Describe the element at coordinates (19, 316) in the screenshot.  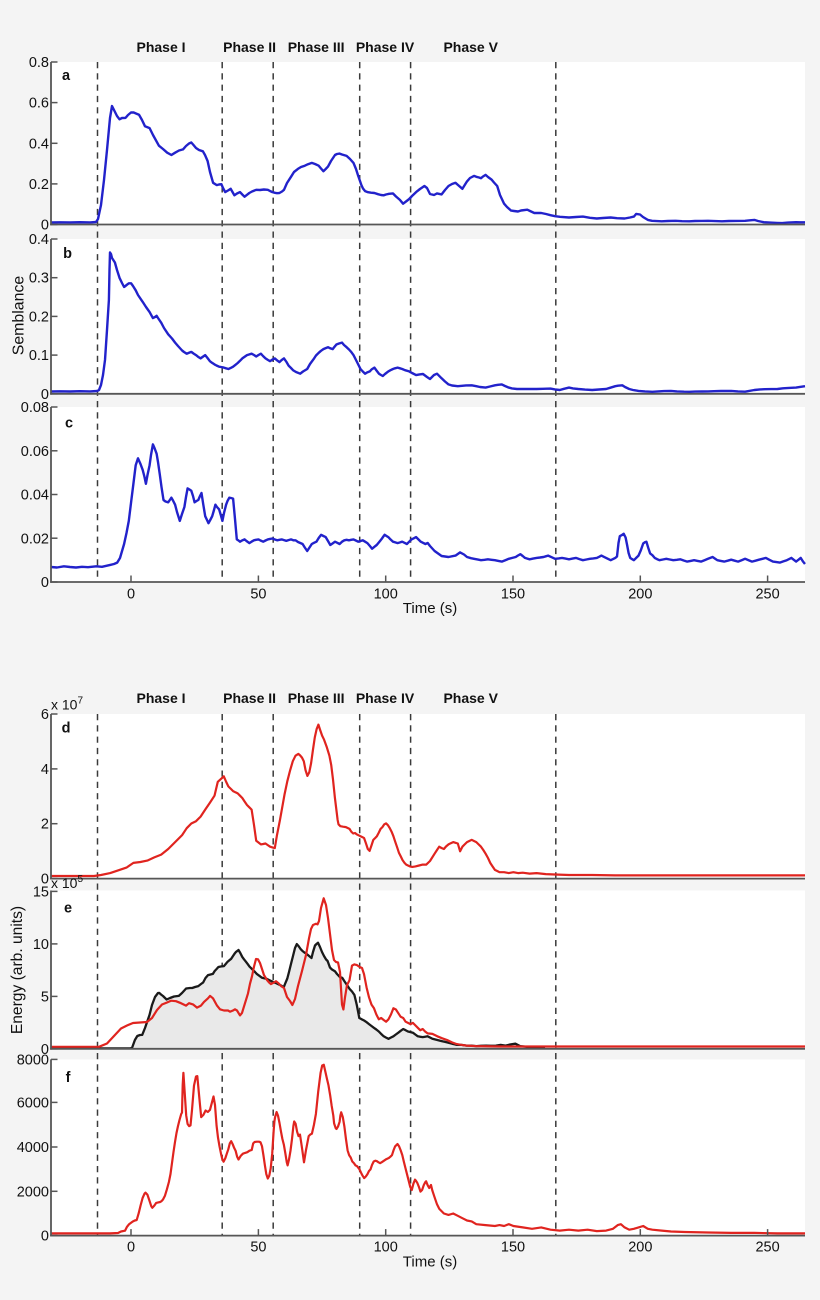
I see `svg-text: Semblance` at that location.